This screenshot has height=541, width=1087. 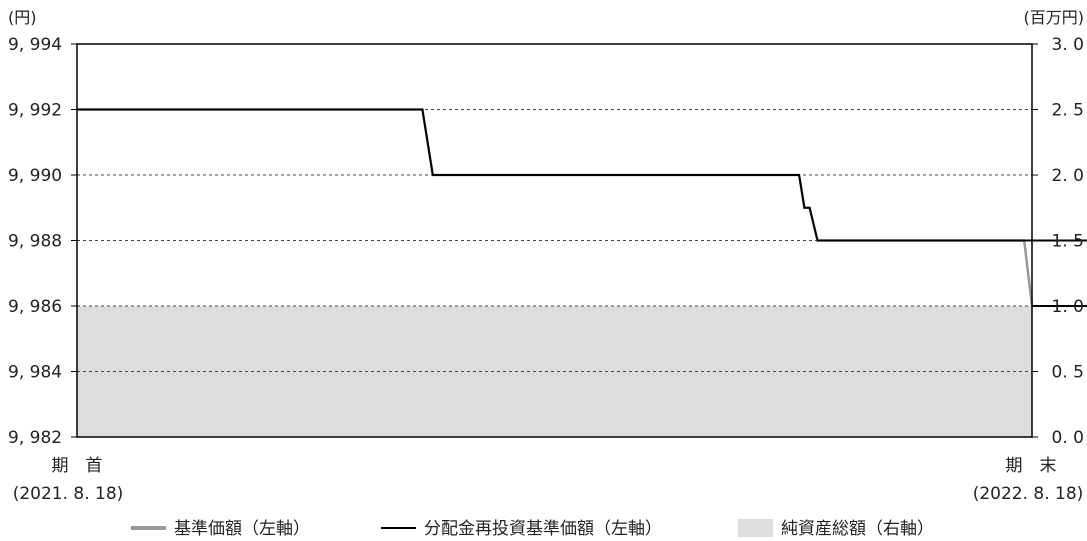 I want to click on right-axis-tick-label: 0. 5, so click(x=1068, y=373).